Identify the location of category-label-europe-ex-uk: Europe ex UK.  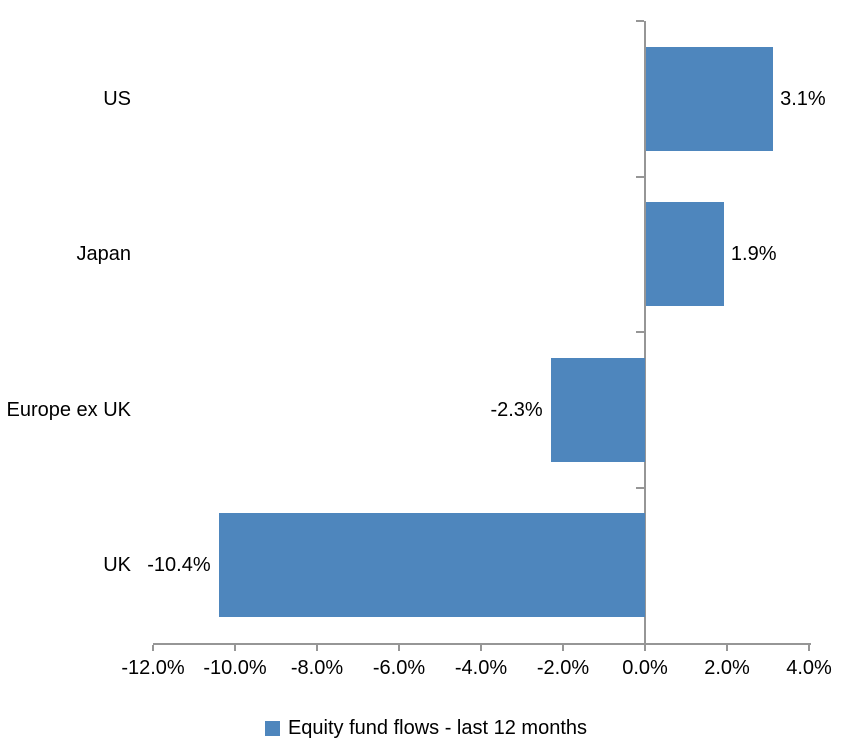
(68, 409).